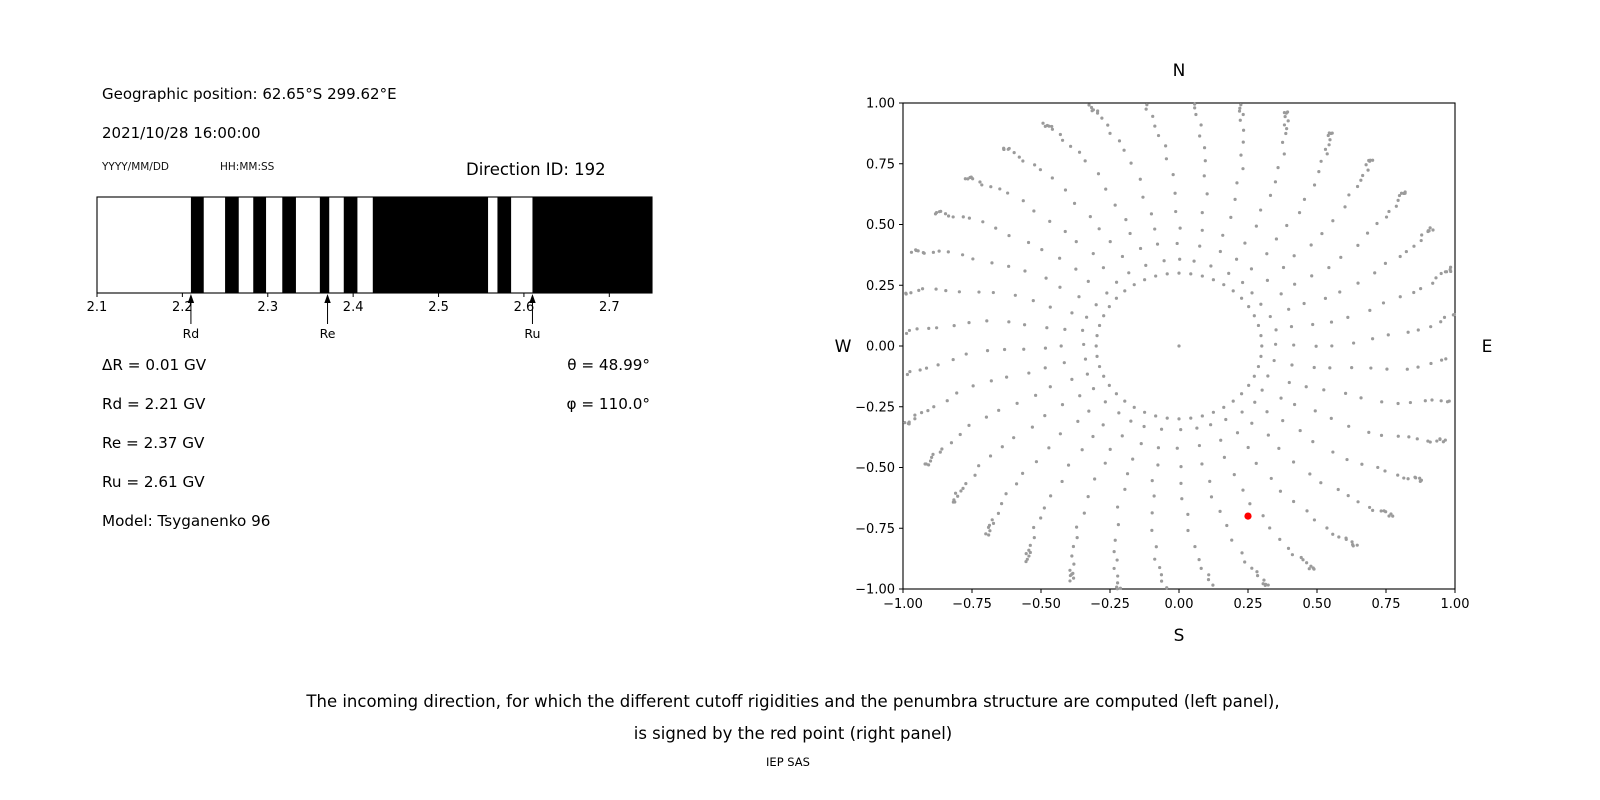  What do you see at coordinates (532, 333) in the screenshot?
I see `svg-text: Ru` at bounding box center [532, 333].